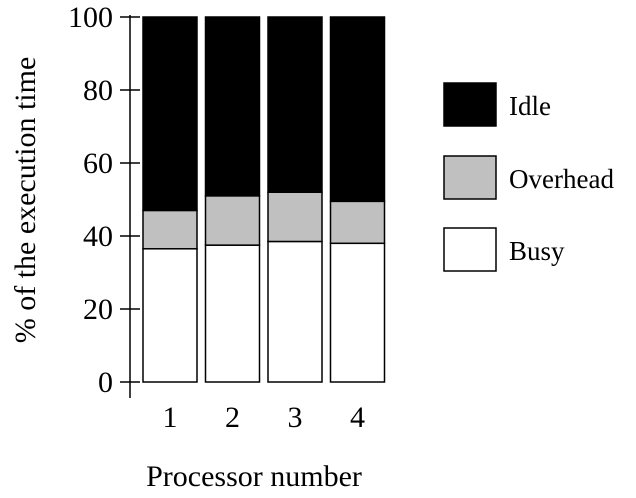 Image resolution: width=636 pixels, height=498 pixels. Describe the element at coordinates (232, 220) in the screenshot. I see `bar-2-overhead` at that location.